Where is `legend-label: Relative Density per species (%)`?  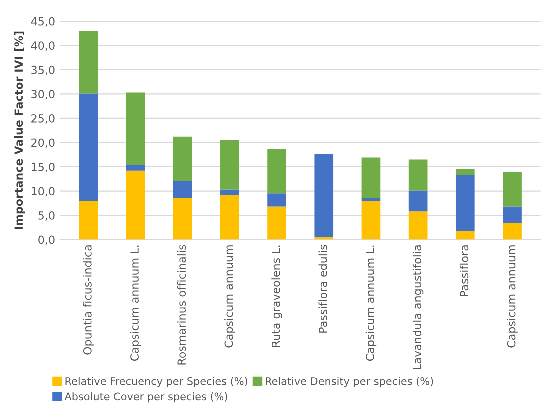 legend-label: Relative Density per species (%) is located at coordinates (350, 382).